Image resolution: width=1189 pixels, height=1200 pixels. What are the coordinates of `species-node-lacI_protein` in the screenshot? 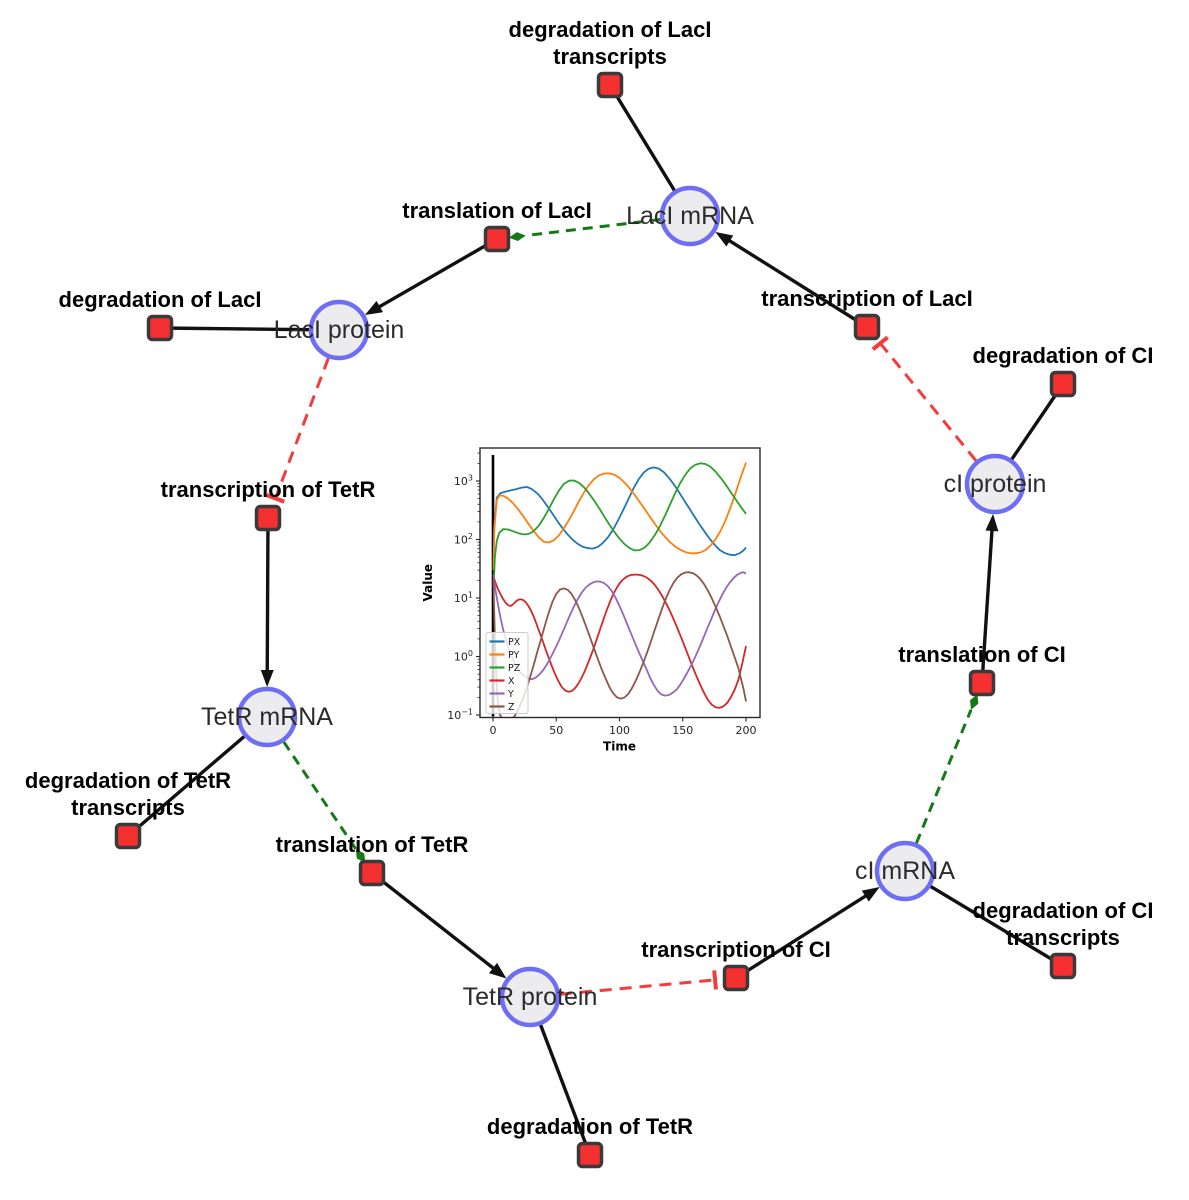 It's located at (339, 330).